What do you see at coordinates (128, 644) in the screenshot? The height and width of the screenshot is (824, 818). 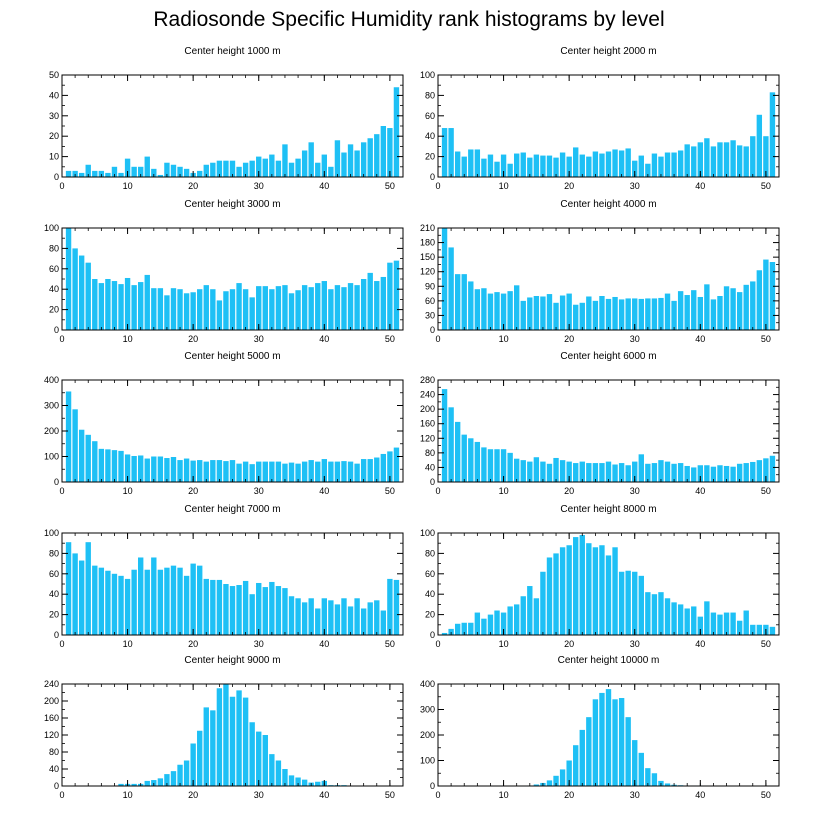 I see `x-tick-label: 10` at bounding box center [128, 644].